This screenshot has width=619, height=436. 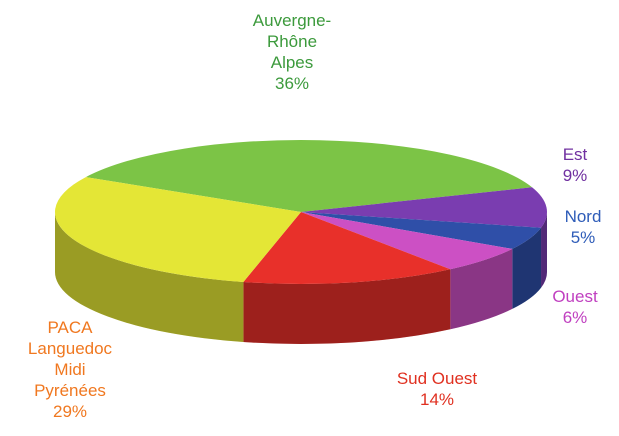 I want to click on label-line: Rhône, so click(x=292, y=41).